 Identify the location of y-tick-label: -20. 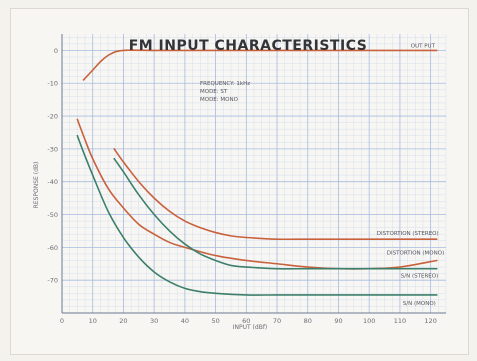
(52, 117).